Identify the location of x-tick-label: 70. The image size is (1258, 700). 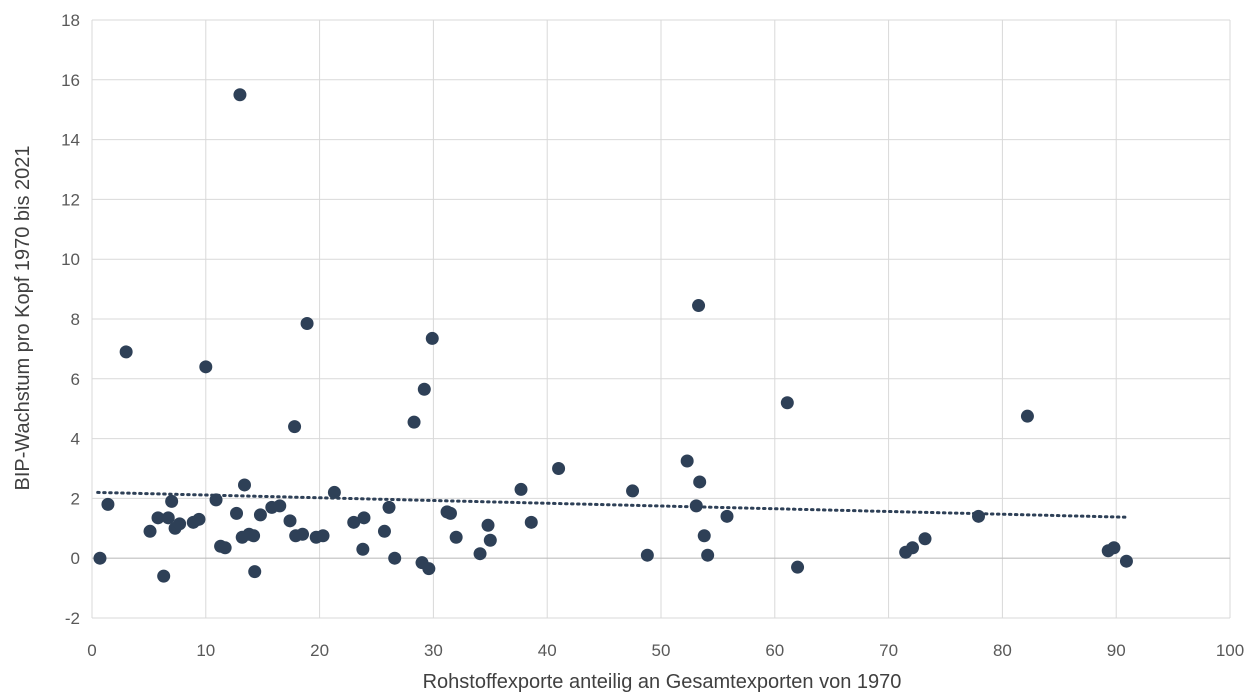
(888, 650).